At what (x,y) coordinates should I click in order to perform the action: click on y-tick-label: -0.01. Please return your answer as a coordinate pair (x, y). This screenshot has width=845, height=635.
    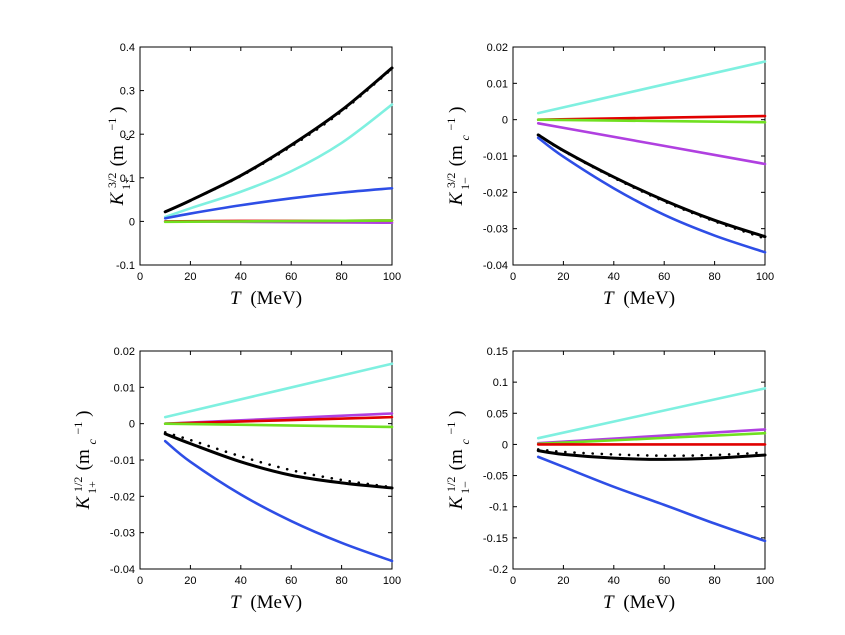
    Looking at the image, I should click on (495, 157).